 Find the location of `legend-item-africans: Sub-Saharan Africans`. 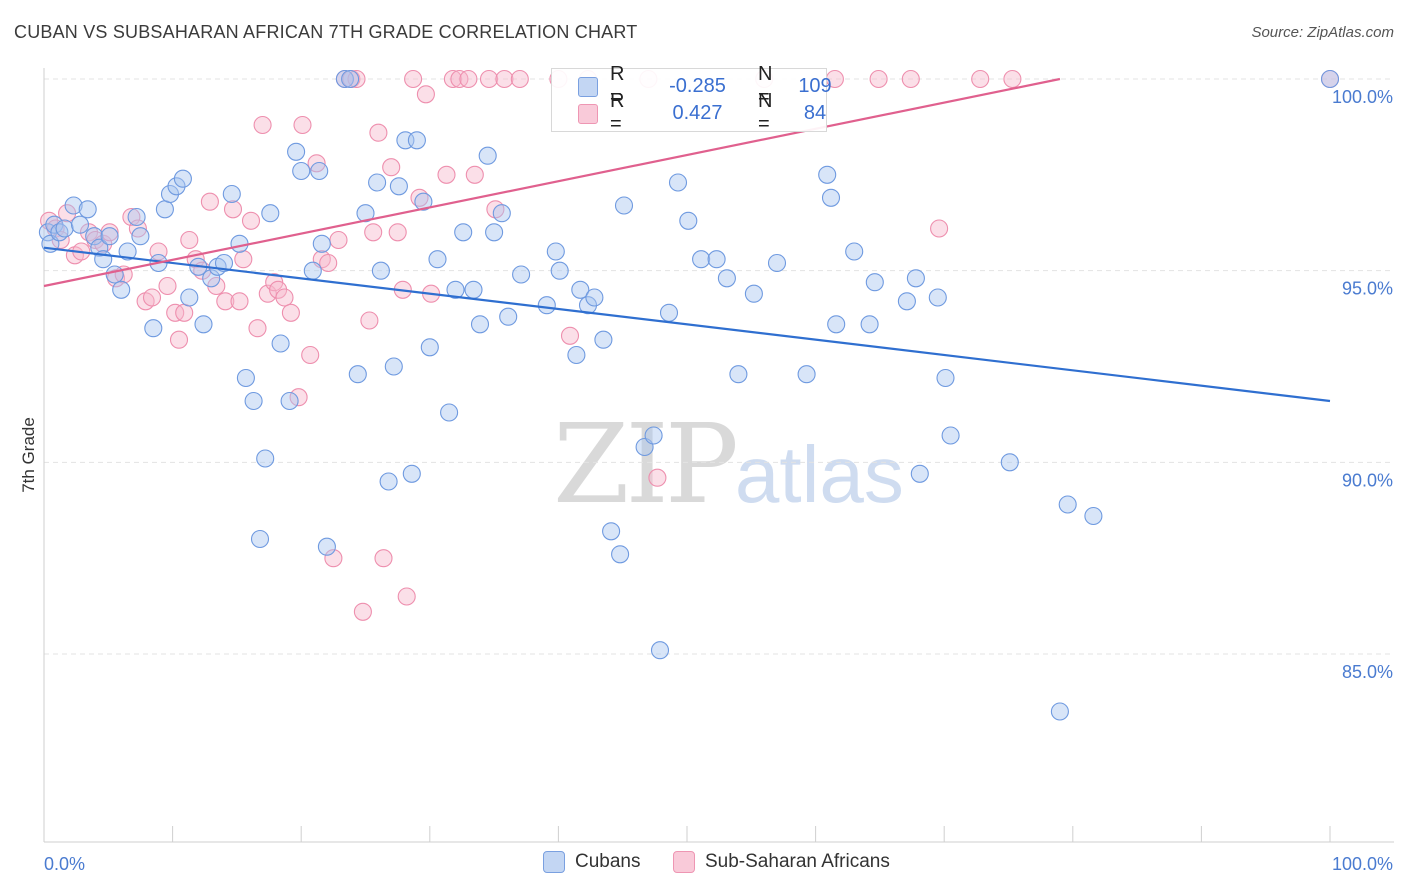

legend-item-africans: Sub-Saharan Africans is located at coordinates (781, 862).